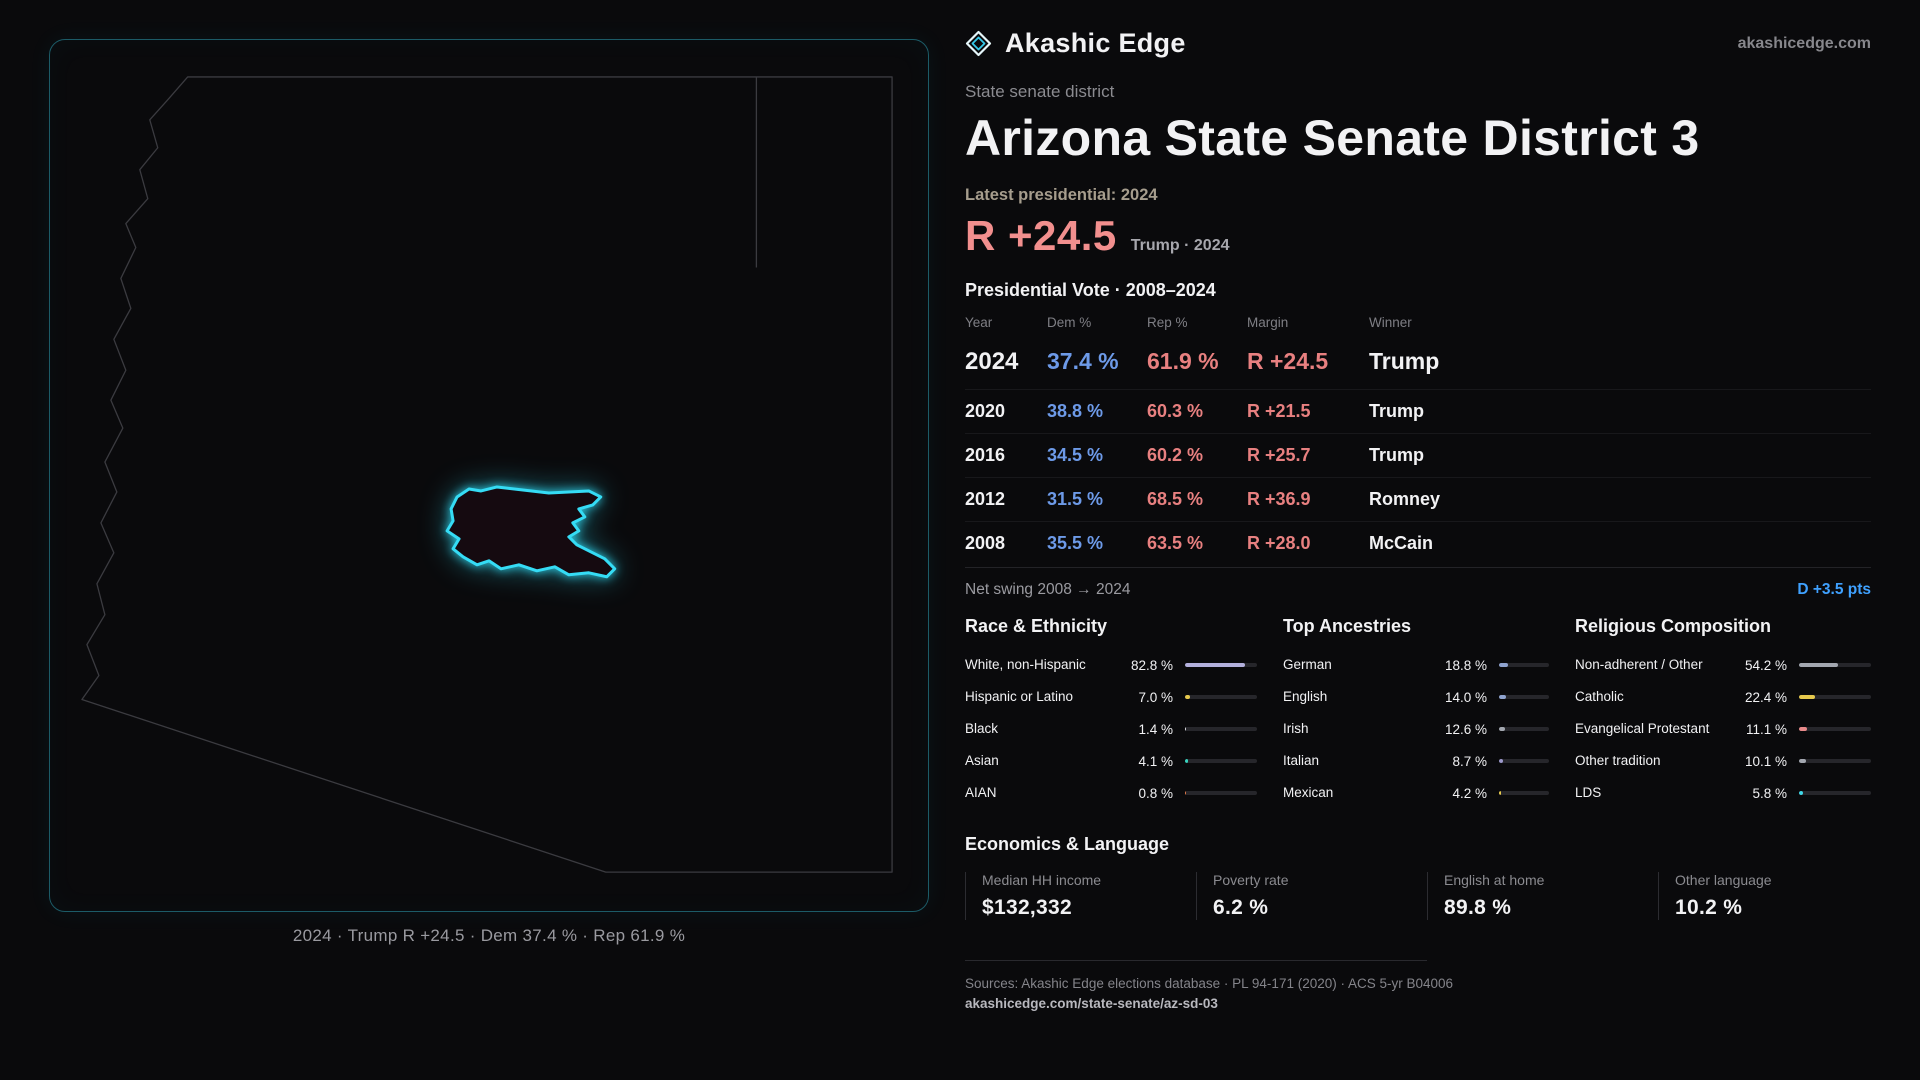  I want to click on demo-label: Black, so click(982, 728).